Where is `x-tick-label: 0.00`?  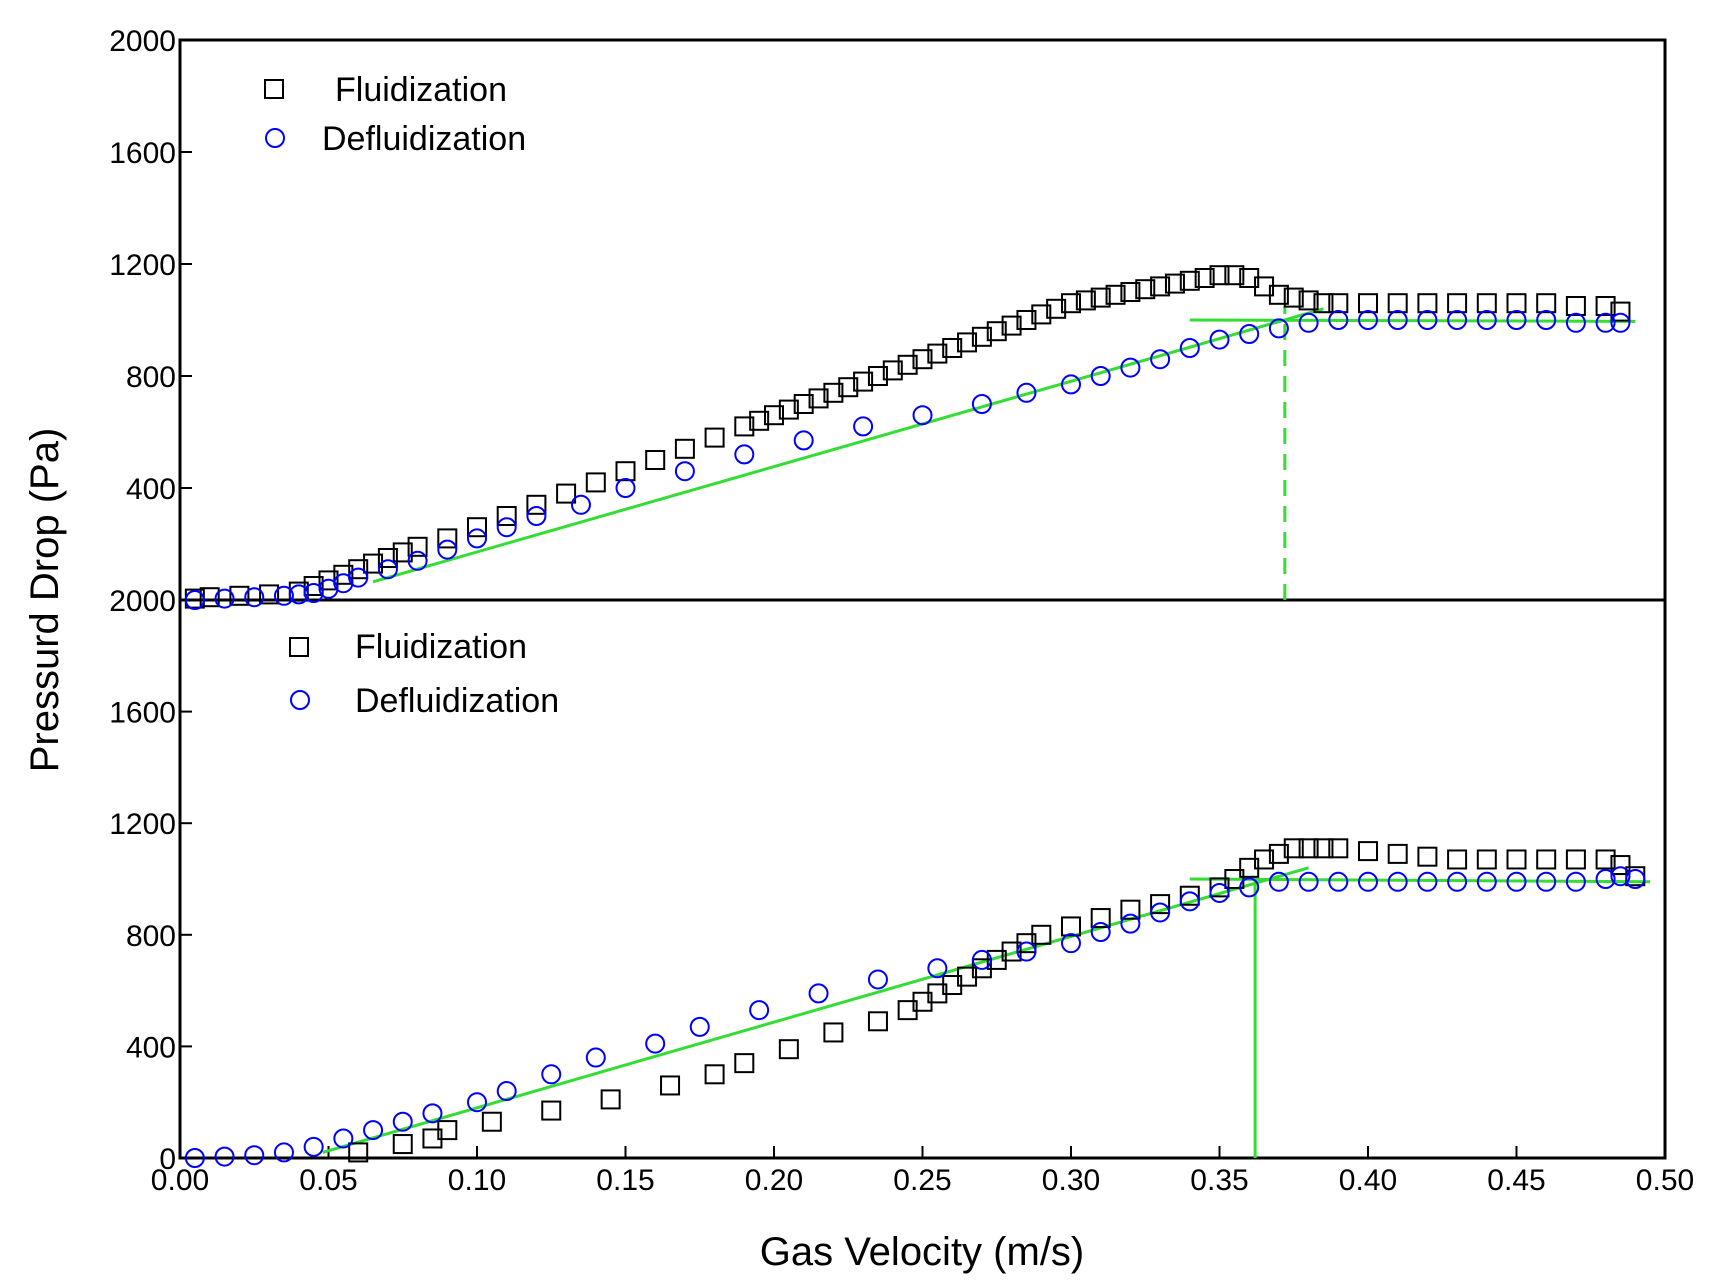 x-tick-label: 0.00 is located at coordinates (180, 1180).